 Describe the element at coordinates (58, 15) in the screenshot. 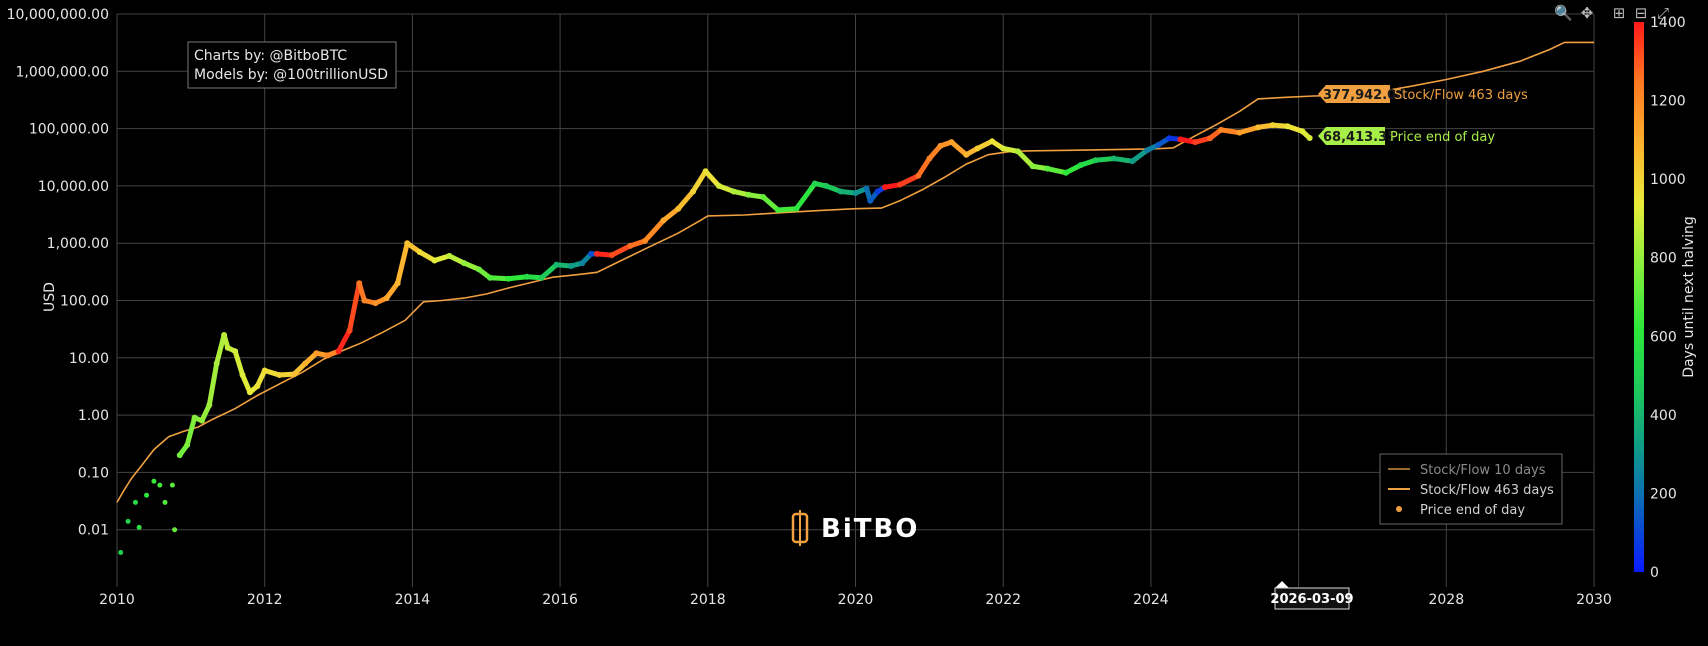

I see `y-tick-label: 10,000,000.00` at that location.